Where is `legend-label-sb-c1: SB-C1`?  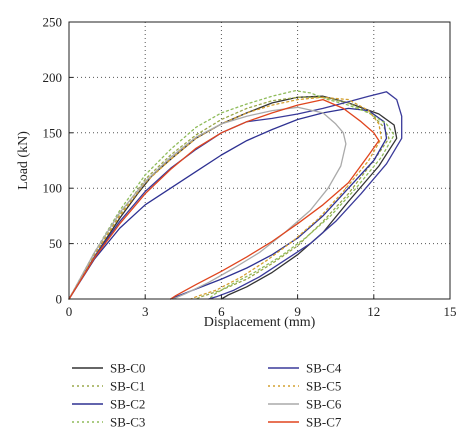 legend-label-sb-c1: SB-C1 is located at coordinates (127, 386).